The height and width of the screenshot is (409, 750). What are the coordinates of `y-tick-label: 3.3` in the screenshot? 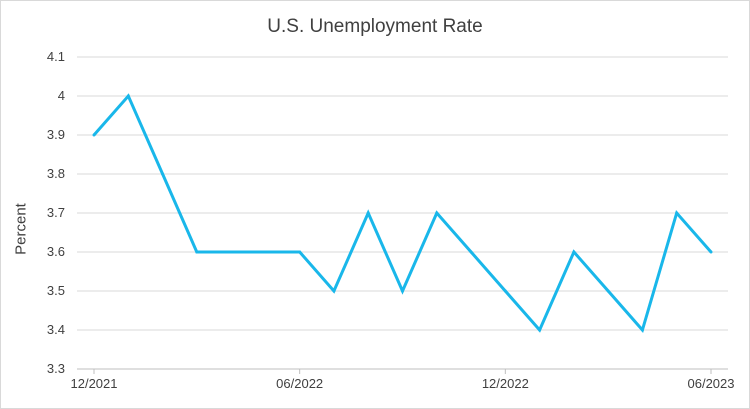 It's located at (56, 368).